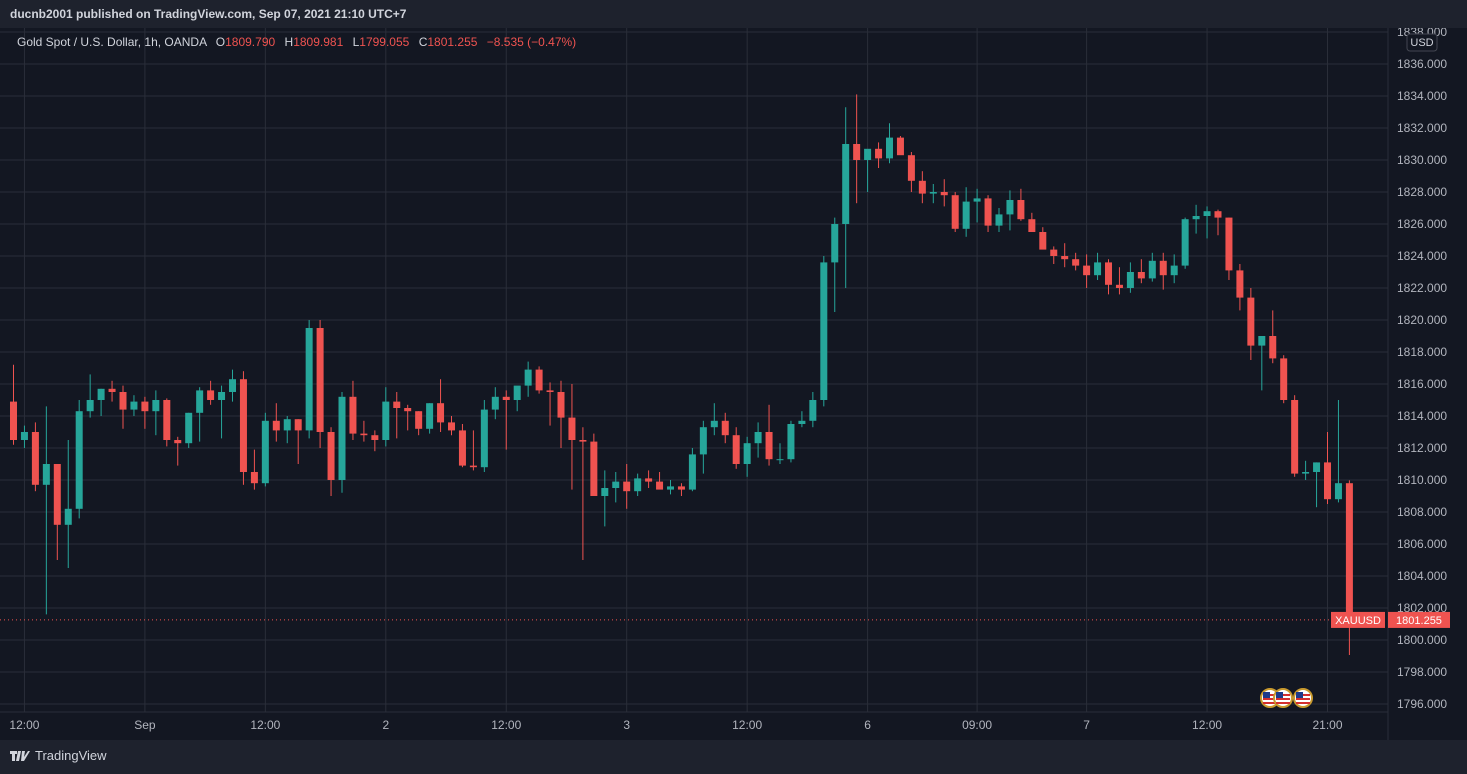  I want to click on currency-label: USD, so click(1422, 42).